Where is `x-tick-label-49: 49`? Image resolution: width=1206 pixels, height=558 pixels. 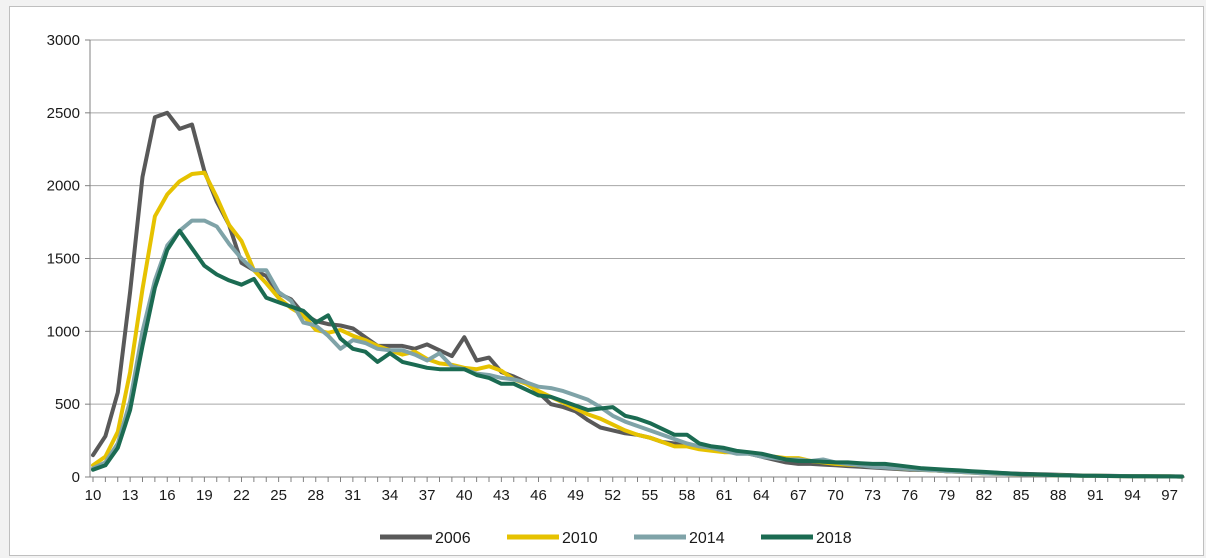
x-tick-label-49: 49 is located at coordinates (575, 495).